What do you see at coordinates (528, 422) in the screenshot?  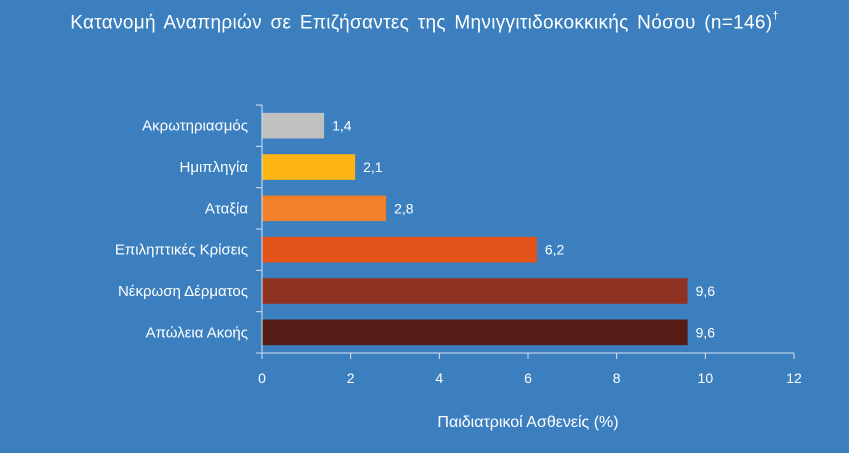 I see `x-axis-title: Παιδιατρικοί Ασθενείς (%)` at bounding box center [528, 422].